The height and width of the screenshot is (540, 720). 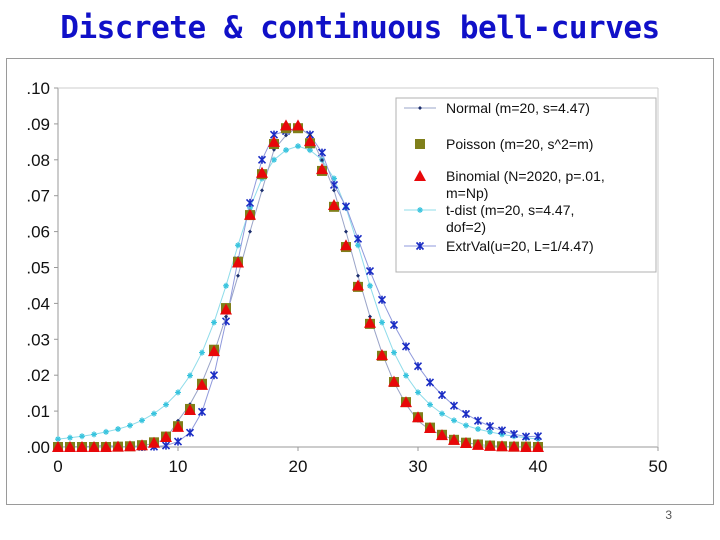 I want to click on legend-entry-line: ExtrVal(u=20, L=1/4.47), so click(x=520, y=246).